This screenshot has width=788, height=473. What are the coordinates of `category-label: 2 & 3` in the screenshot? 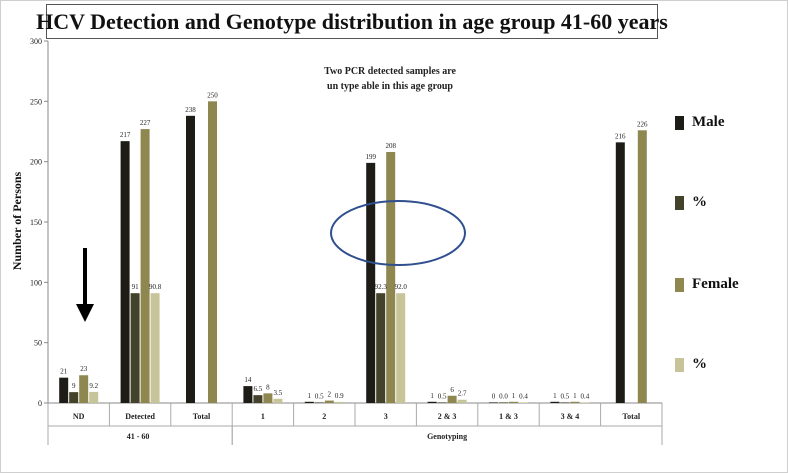 It's located at (447, 416).